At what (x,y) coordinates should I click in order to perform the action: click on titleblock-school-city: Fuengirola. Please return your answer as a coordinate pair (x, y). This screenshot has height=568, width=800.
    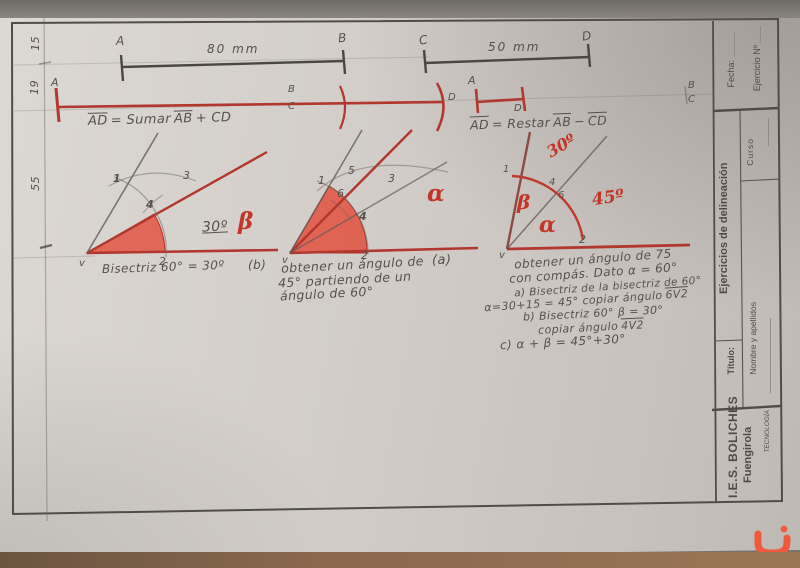
    Looking at the image, I should click on (748, 455).